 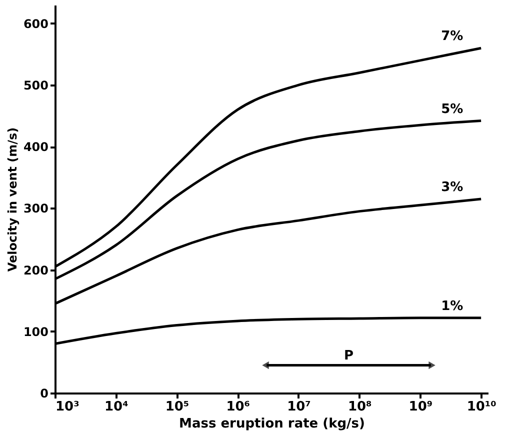 I want to click on y-tick-label: 400, so click(x=35, y=147).